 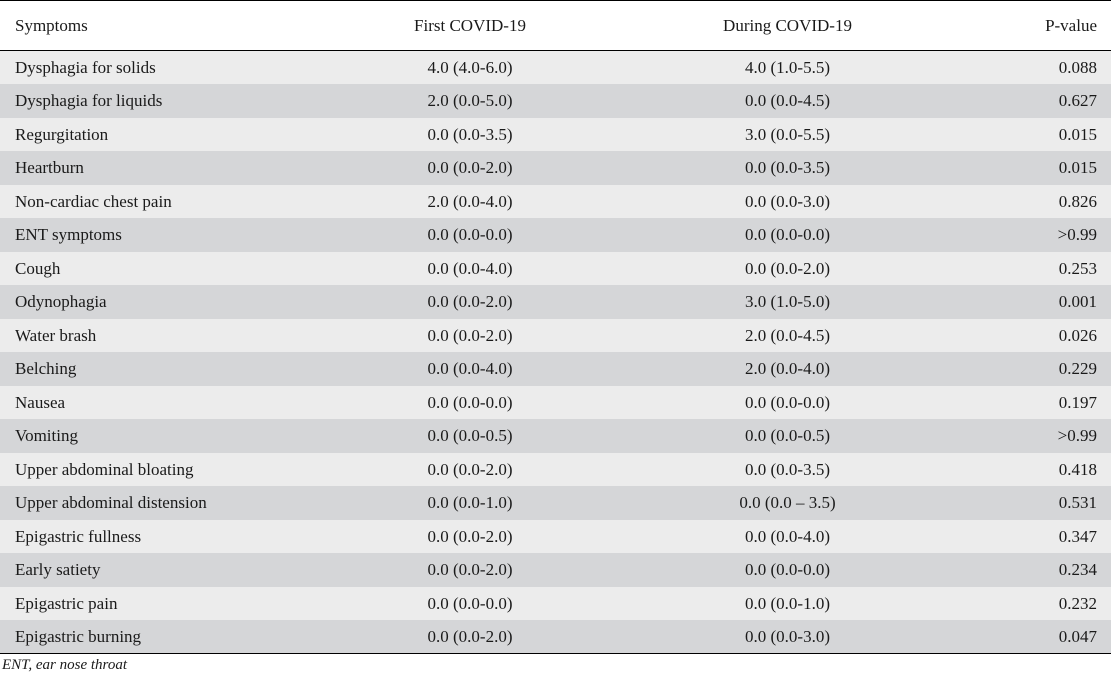 What do you see at coordinates (1077, 201) in the screenshot?
I see `cell-p-value: 0.826` at bounding box center [1077, 201].